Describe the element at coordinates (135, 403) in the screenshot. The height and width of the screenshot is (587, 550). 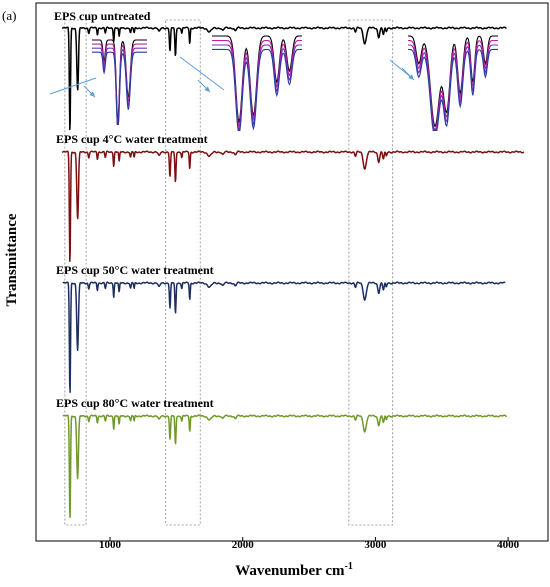
I see `series-label-4: EPS cup 80°C water treatment` at that location.